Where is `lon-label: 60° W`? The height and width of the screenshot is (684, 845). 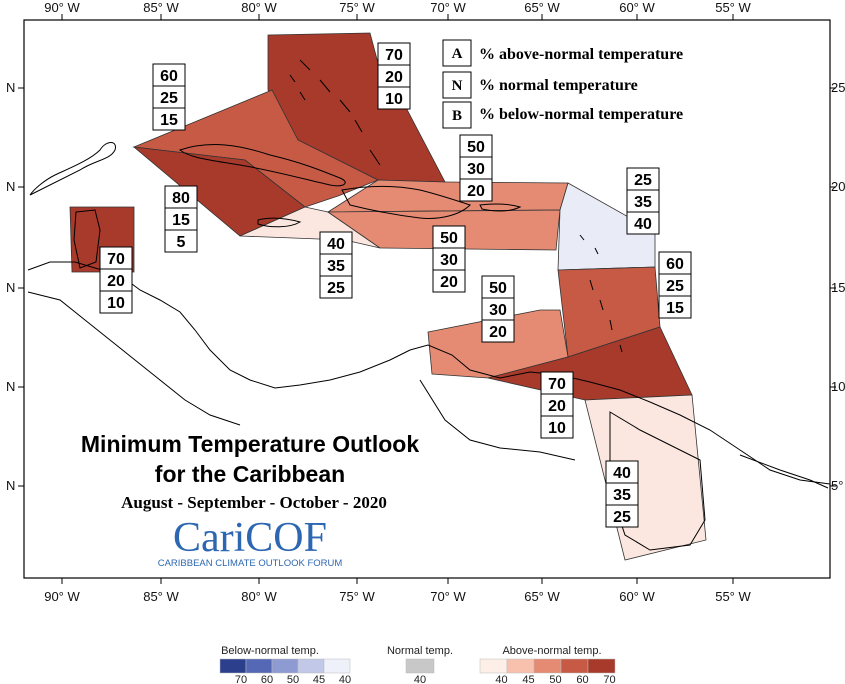
lon-label: 60° W is located at coordinates (637, 596).